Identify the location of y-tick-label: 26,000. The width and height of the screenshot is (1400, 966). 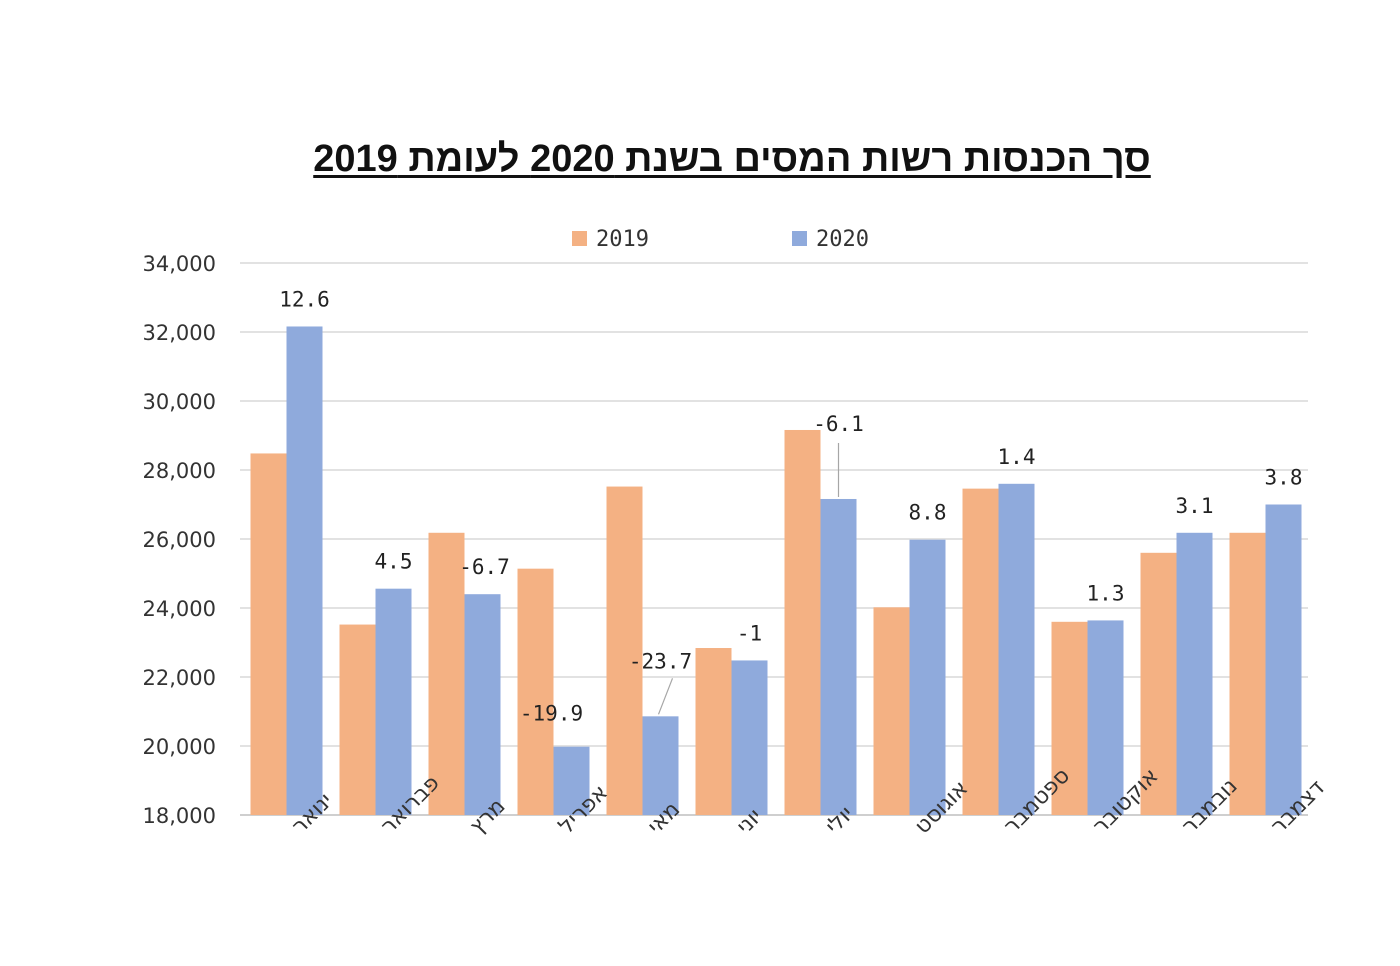
(179, 540).